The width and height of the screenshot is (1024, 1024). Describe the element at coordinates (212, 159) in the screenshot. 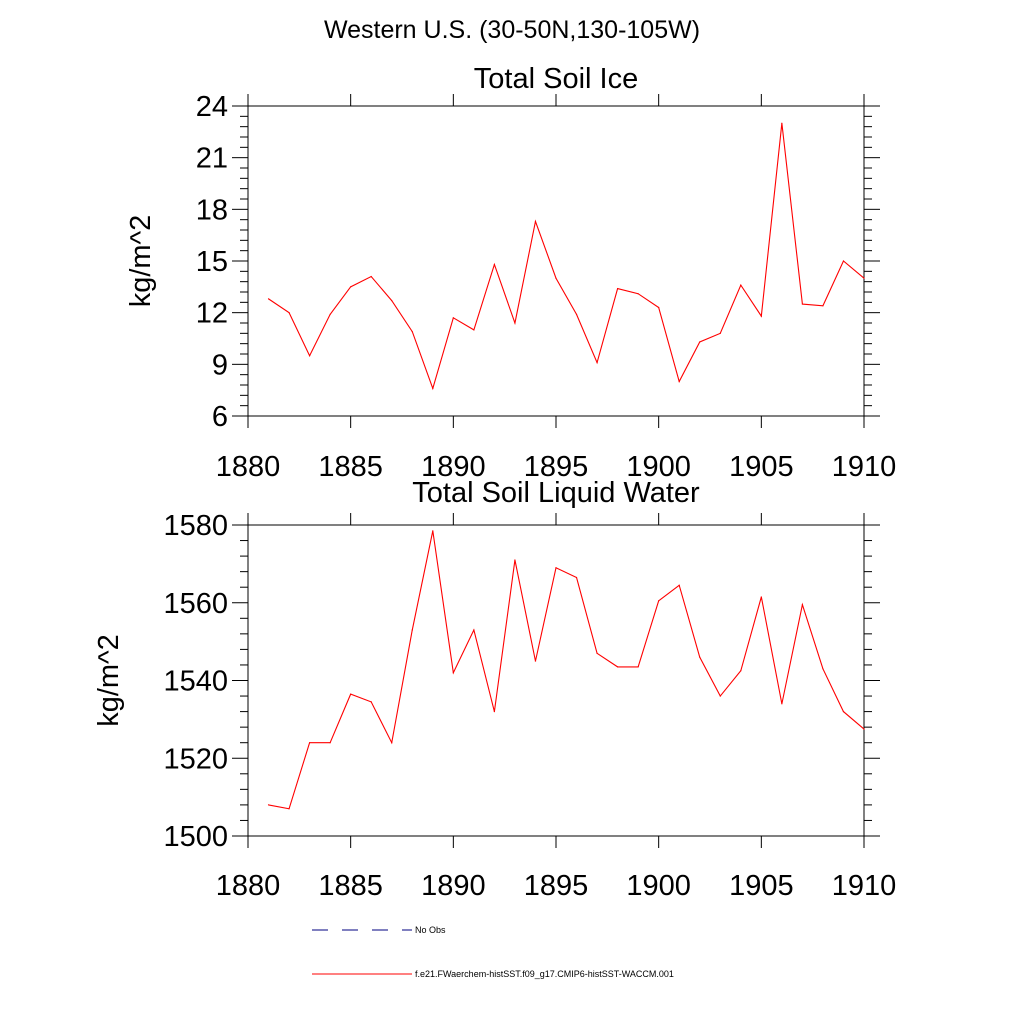

I see `y-tick-label: 21` at that location.